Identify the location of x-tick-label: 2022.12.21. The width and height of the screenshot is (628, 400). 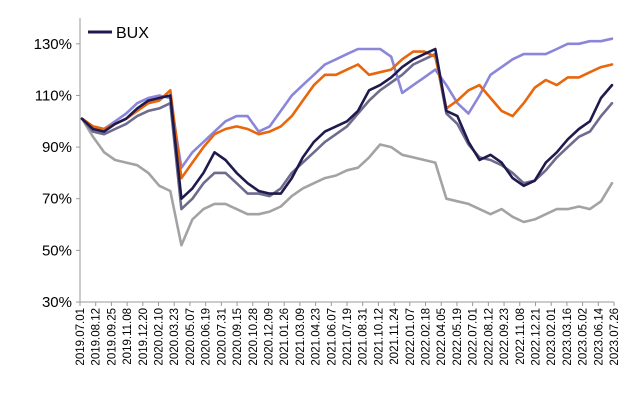
(536, 337).